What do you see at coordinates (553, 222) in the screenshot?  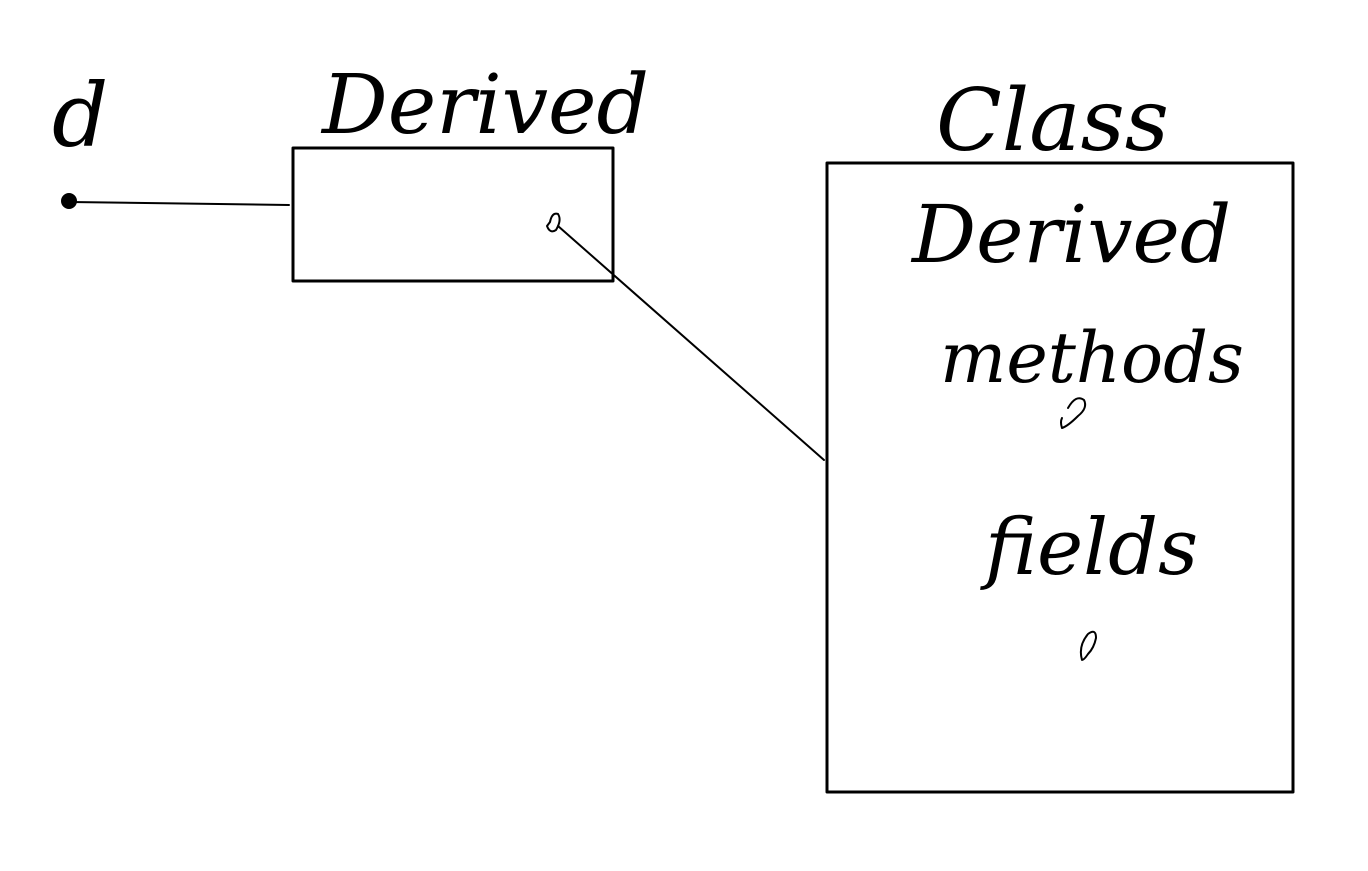 I see `derived-object-pointer-dot` at bounding box center [553, 222].